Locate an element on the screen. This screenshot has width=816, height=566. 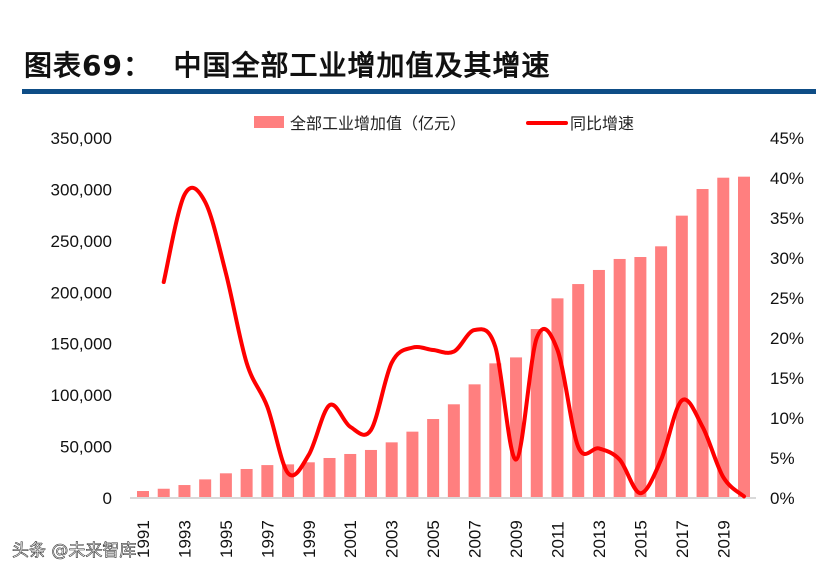
bar-1992 is located at coordinates (163, 493).